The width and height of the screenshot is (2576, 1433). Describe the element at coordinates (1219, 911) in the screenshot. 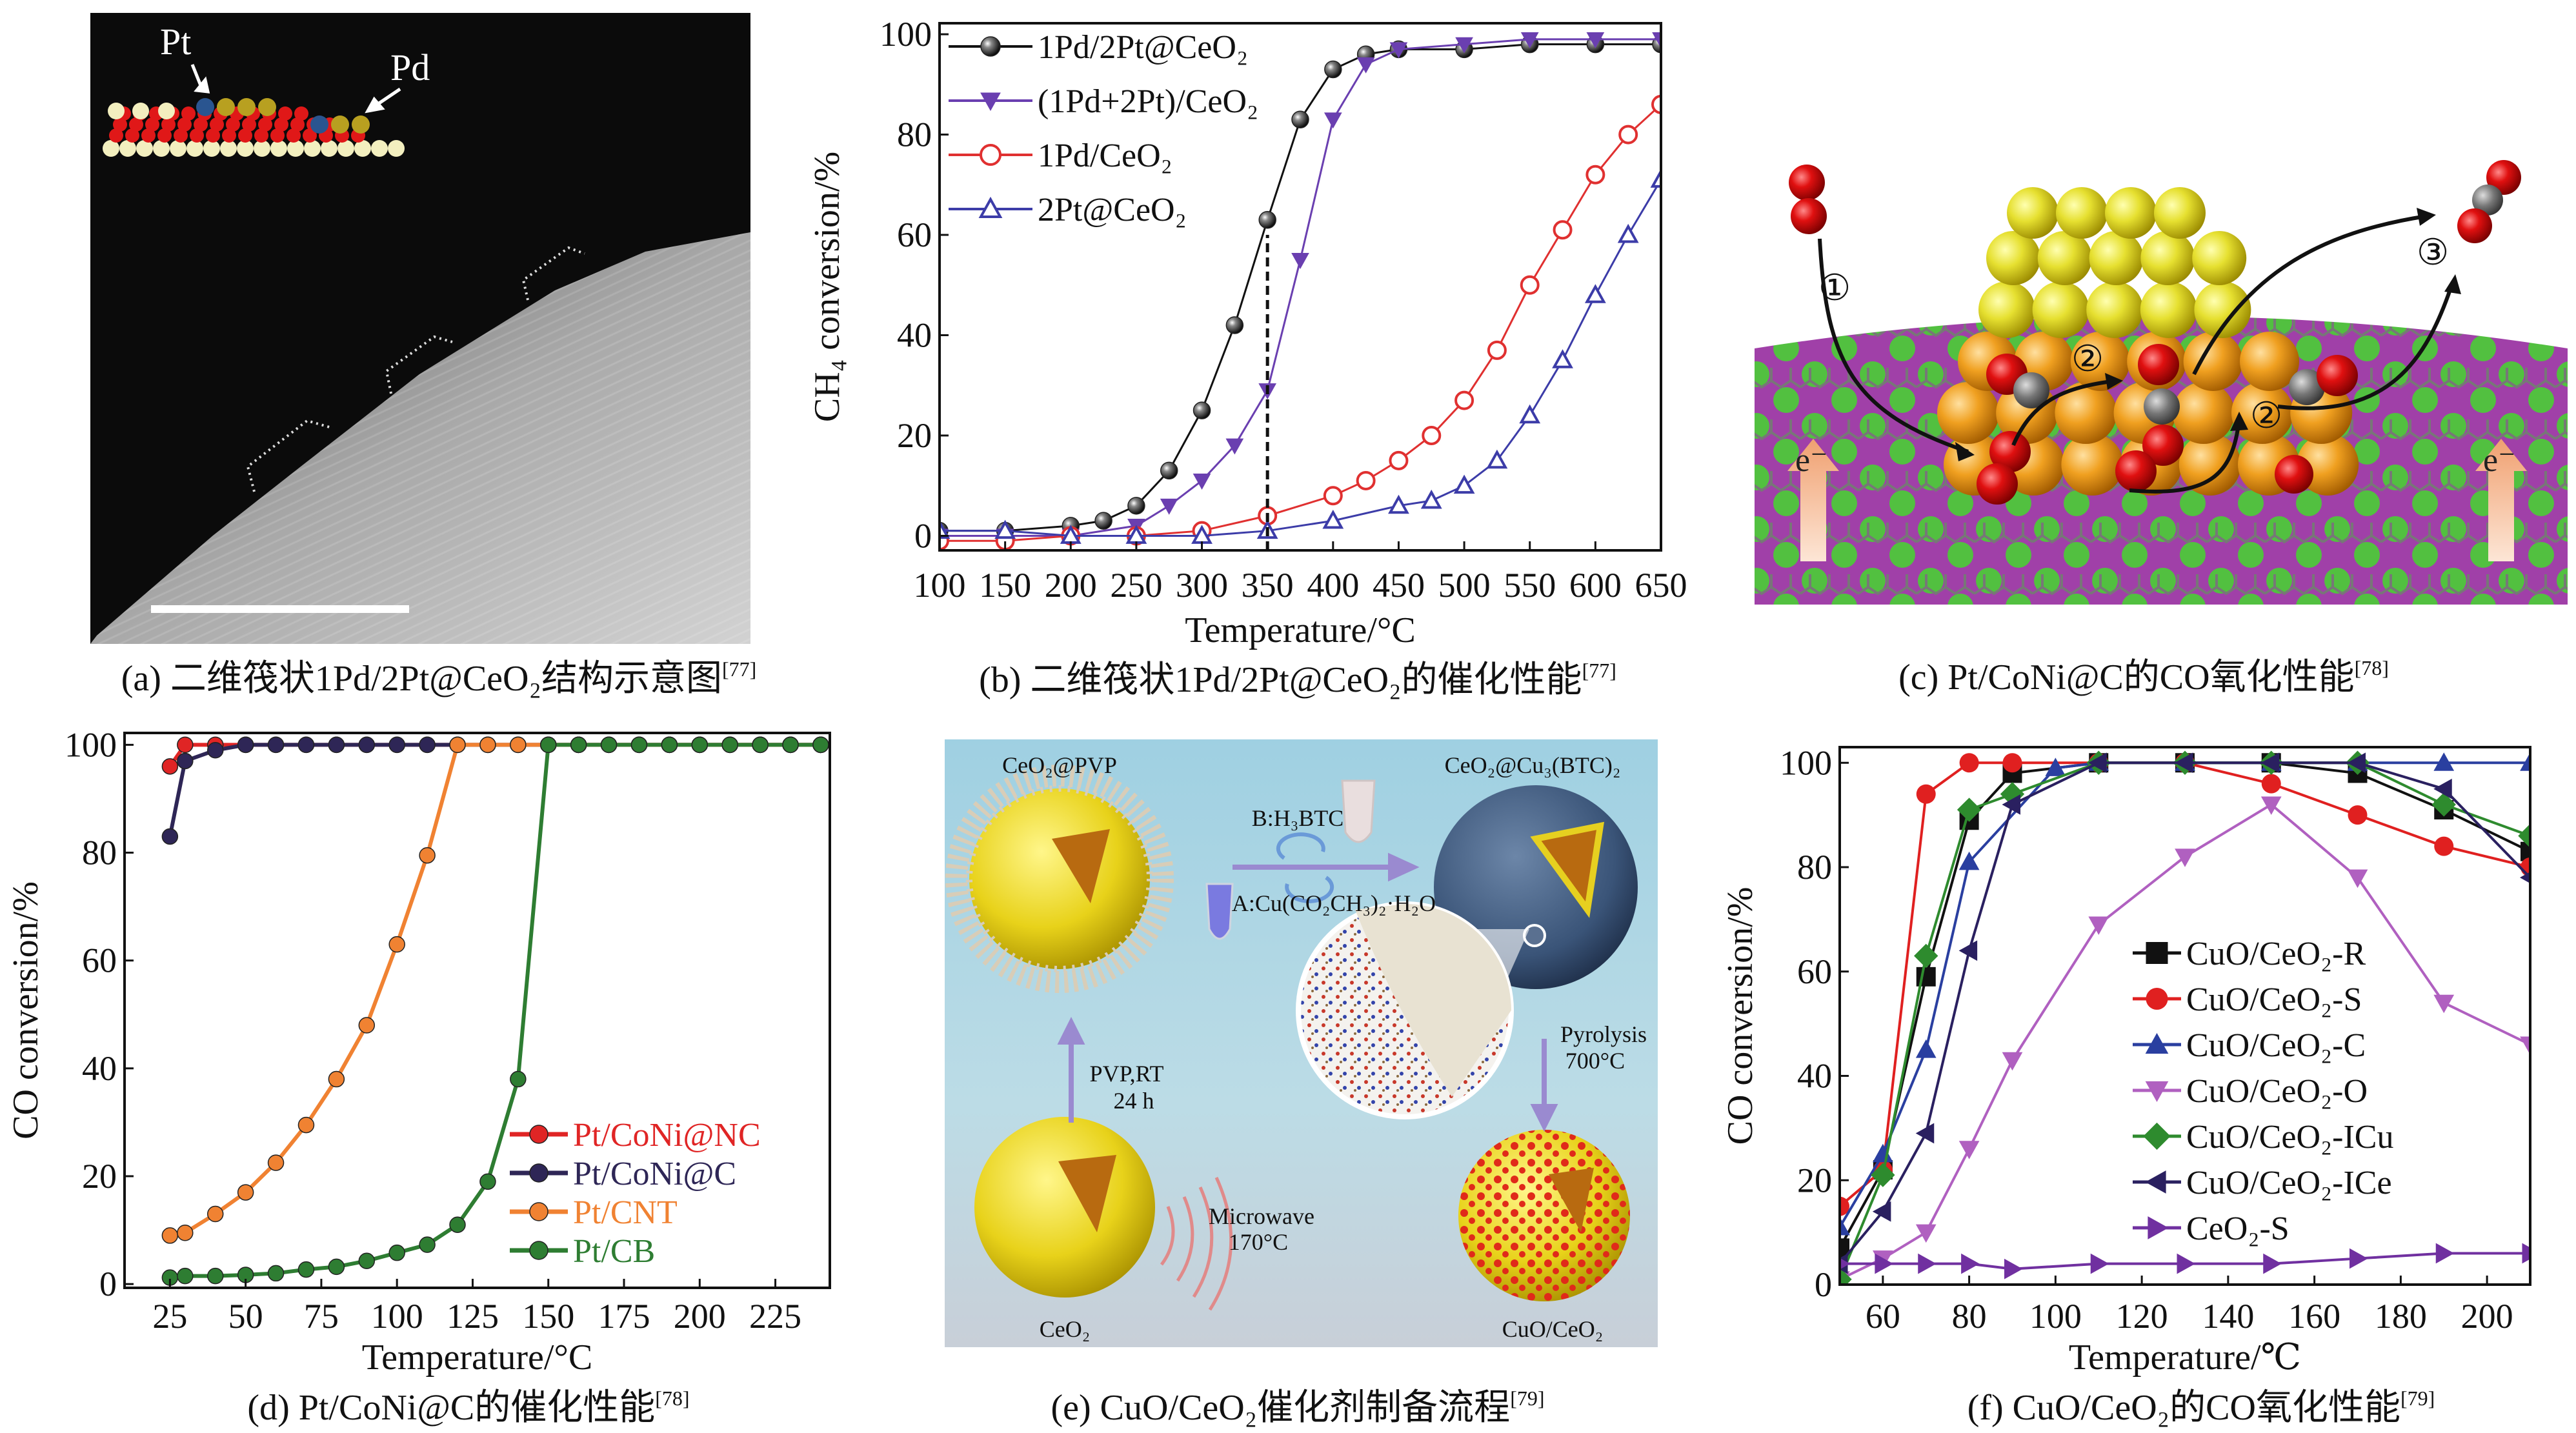

I see `tube-a-icon` at that location.